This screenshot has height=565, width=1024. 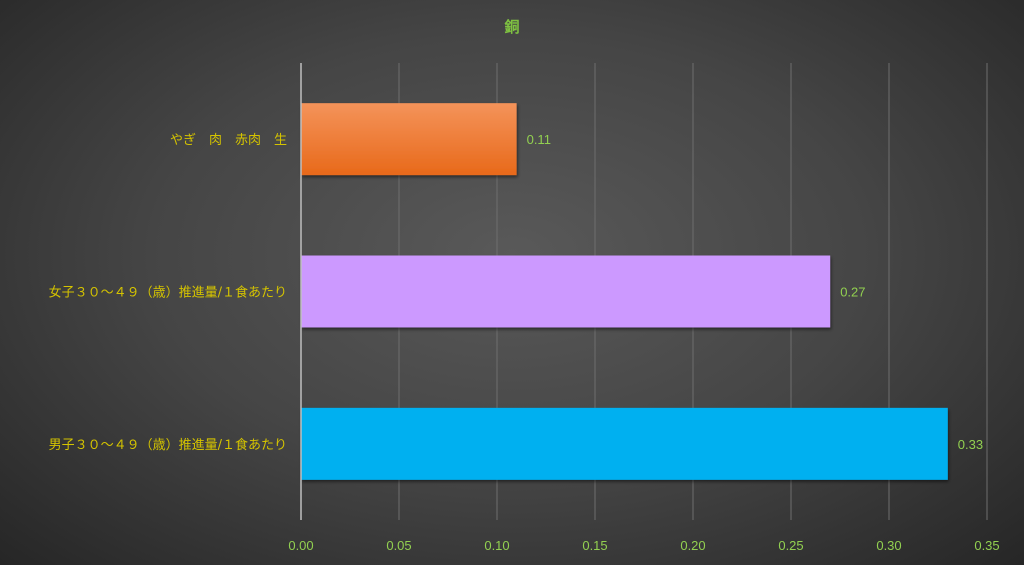 I want to click on data-label: 0.27, so click(x=852, y=292).